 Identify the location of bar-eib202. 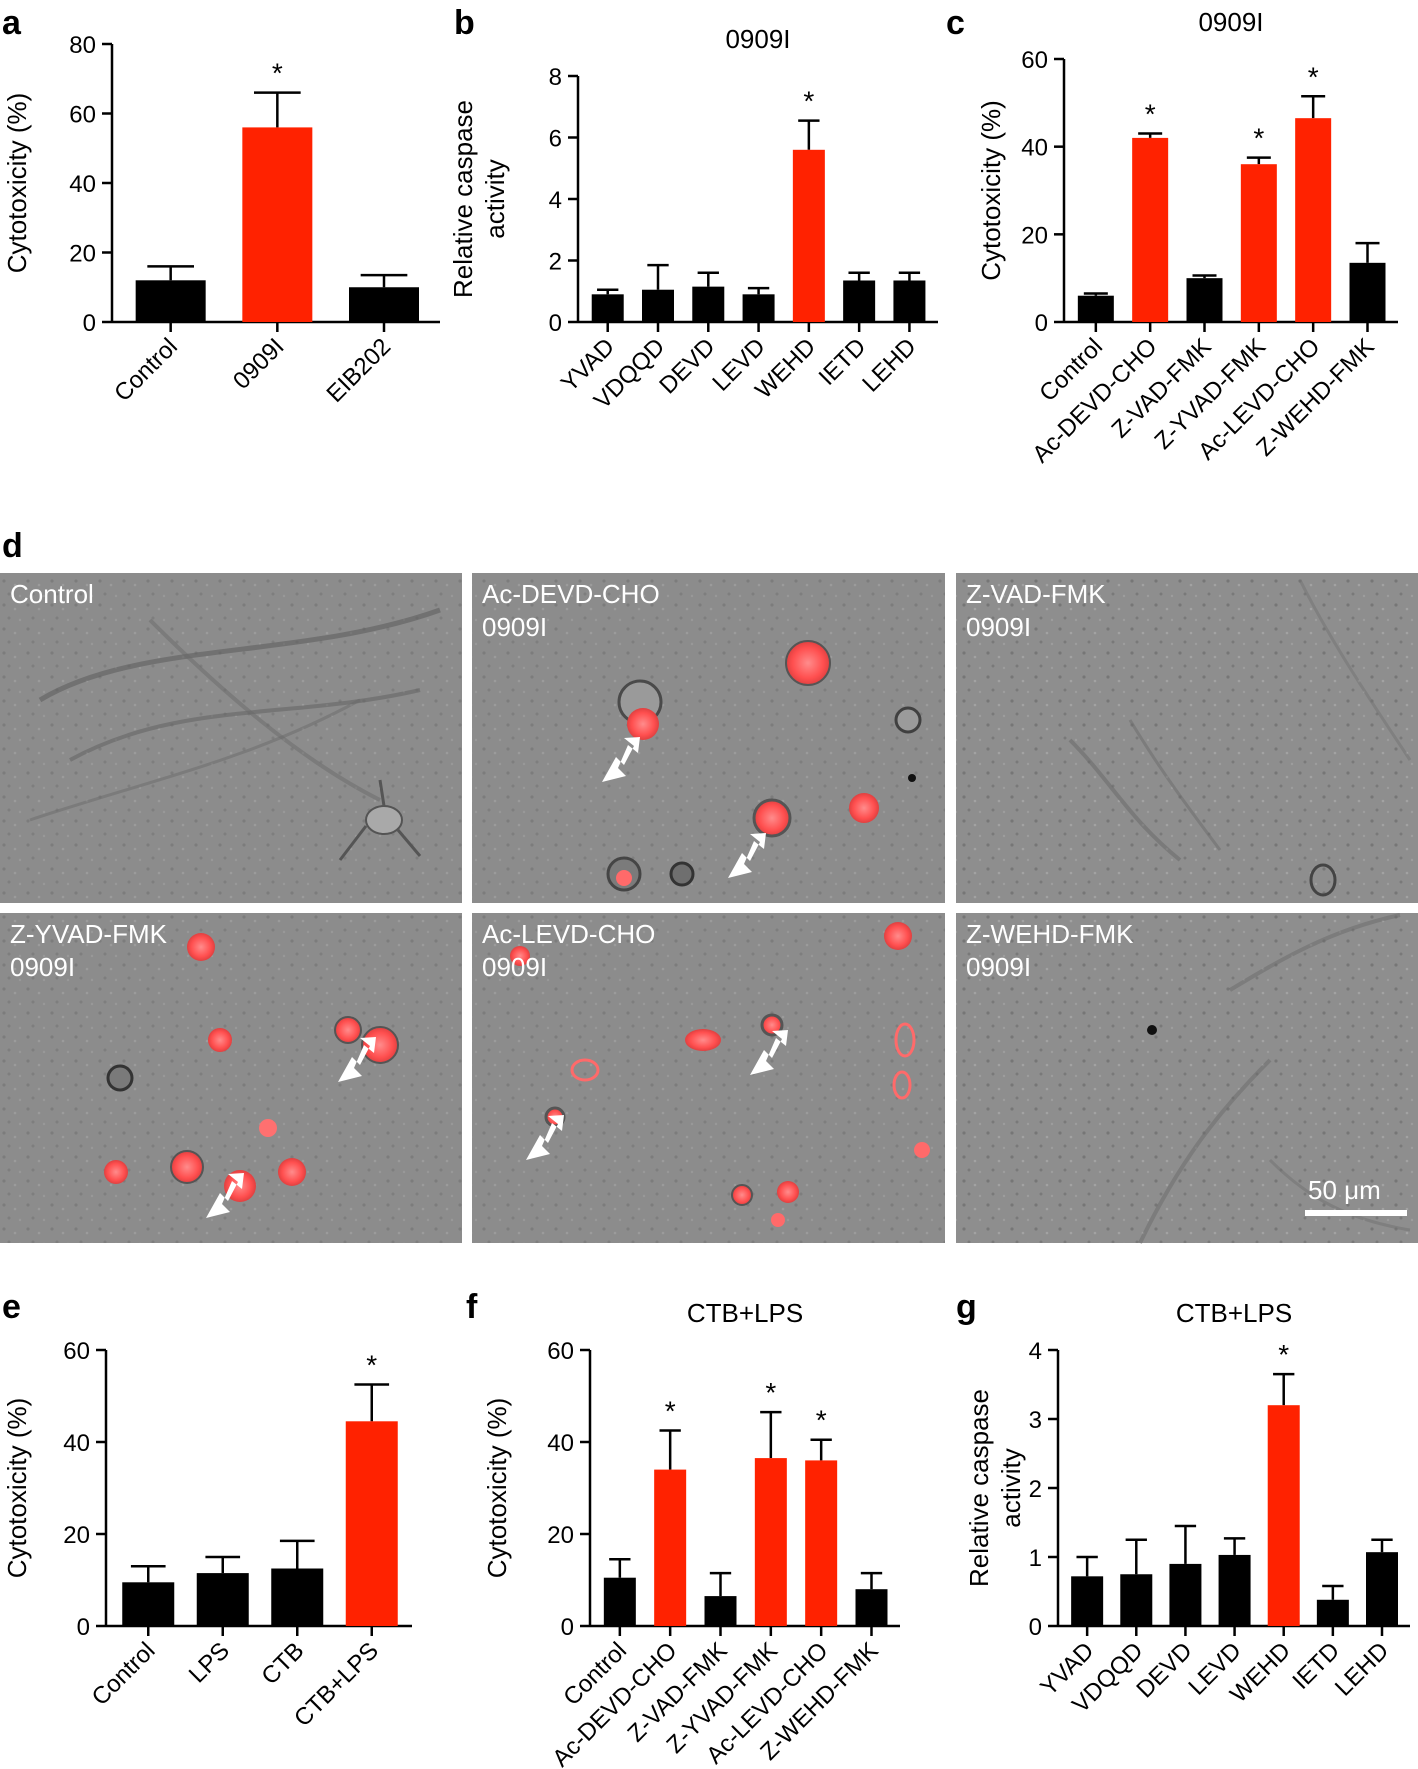
(384, 304).